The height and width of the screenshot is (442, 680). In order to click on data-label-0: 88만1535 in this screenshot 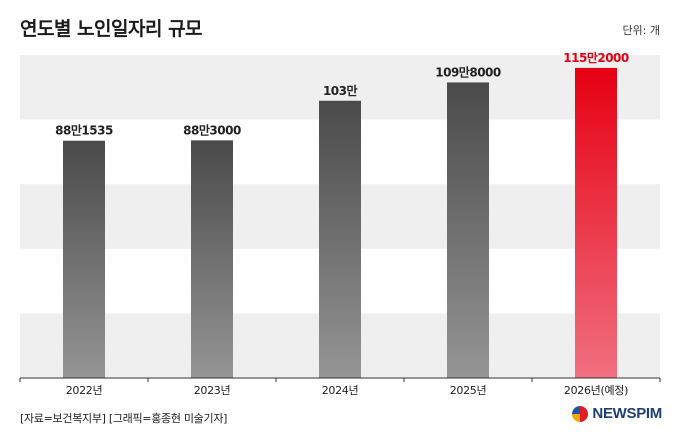, I will do `click(84, 130)`.